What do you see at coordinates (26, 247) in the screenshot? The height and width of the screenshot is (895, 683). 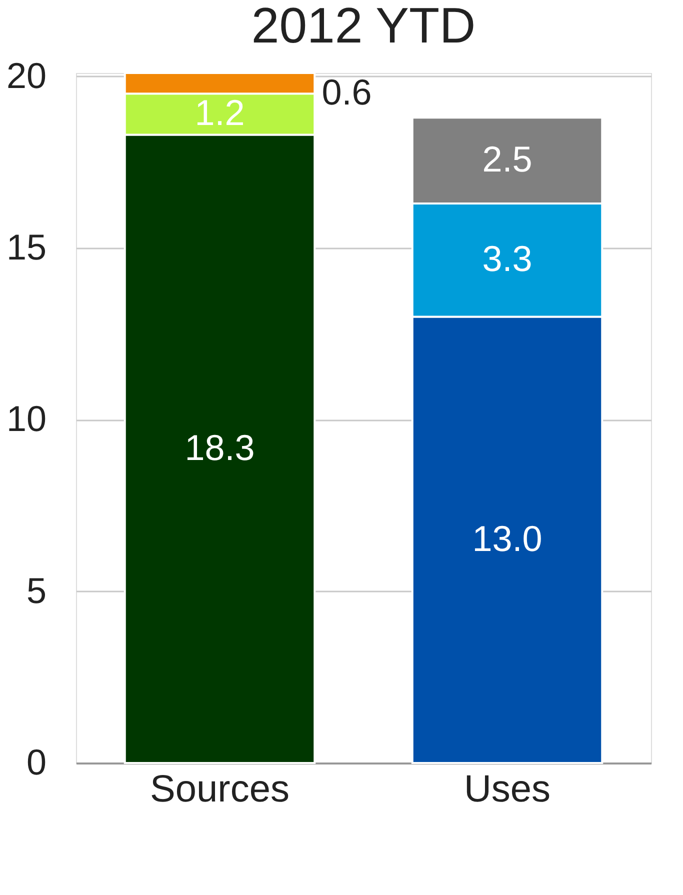 I see `y-tick-label: 15` at bounding box center [26, 247].